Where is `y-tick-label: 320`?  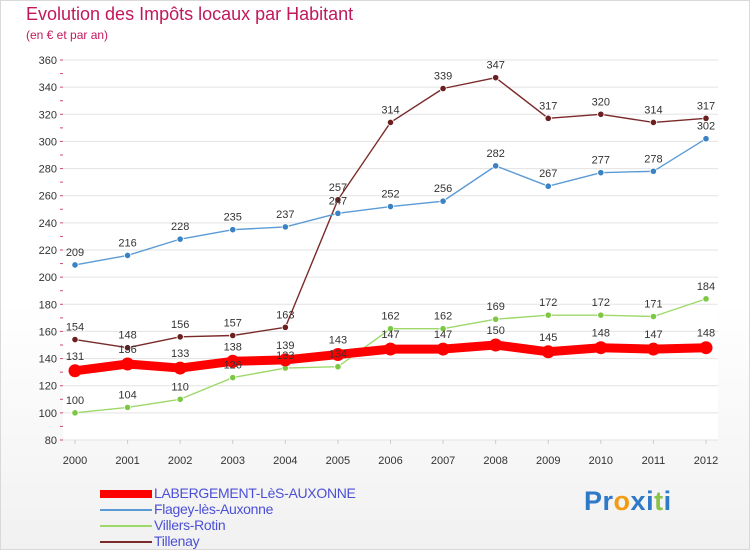
y-tick-label: 320 is located at coordinates (48, 115).